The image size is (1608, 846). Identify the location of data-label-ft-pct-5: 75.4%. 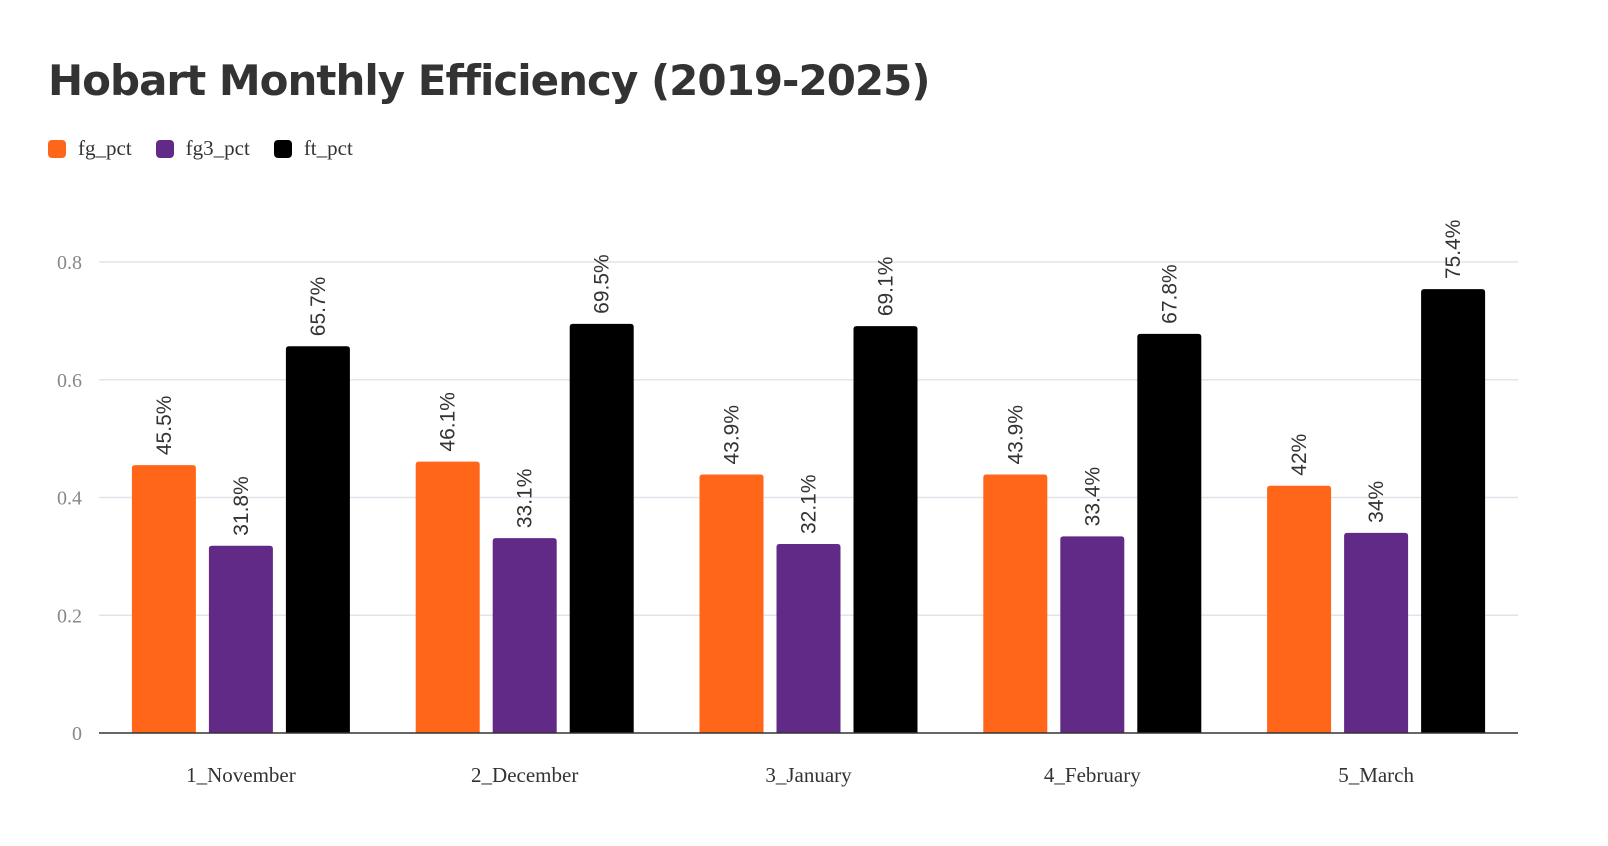
(1453, 250).